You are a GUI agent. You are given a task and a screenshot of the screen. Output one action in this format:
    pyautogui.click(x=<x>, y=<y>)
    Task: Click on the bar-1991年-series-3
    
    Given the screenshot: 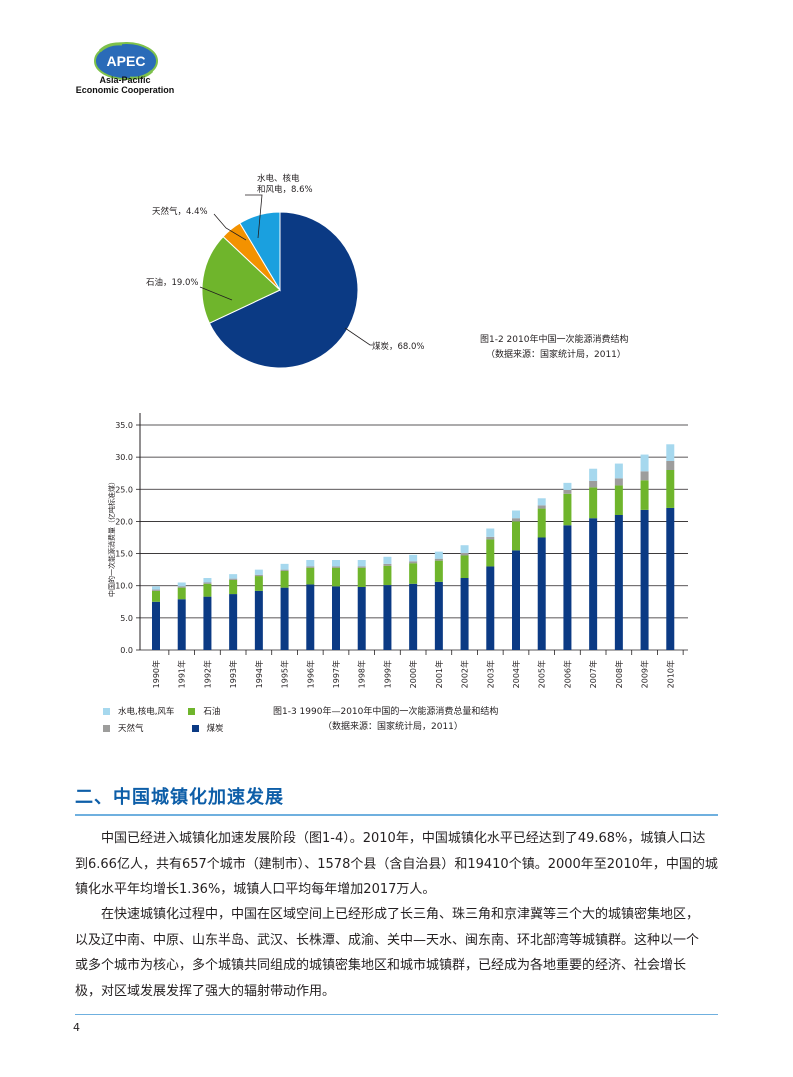 What is the action you would take?
    pyautogui.click(x=181, y=584)
    